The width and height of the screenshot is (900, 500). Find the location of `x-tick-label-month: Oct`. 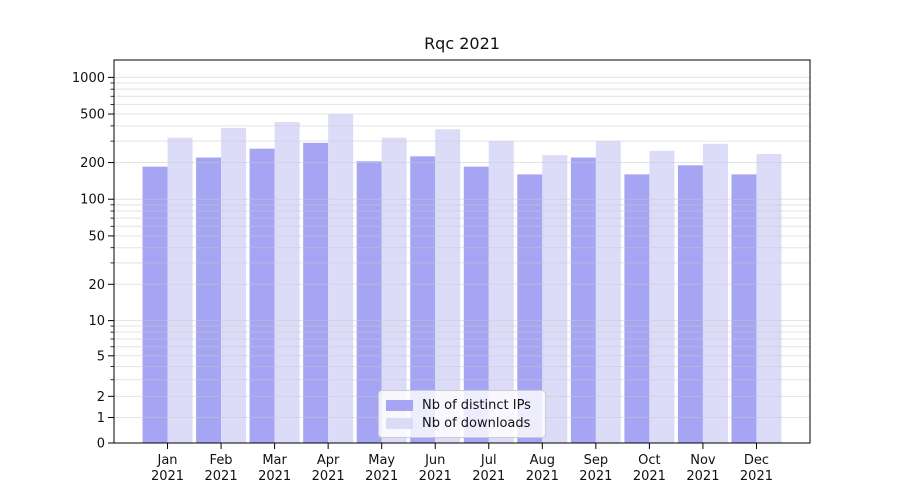

x-tick-label-month: Oct is located at coordinates (649, 460).